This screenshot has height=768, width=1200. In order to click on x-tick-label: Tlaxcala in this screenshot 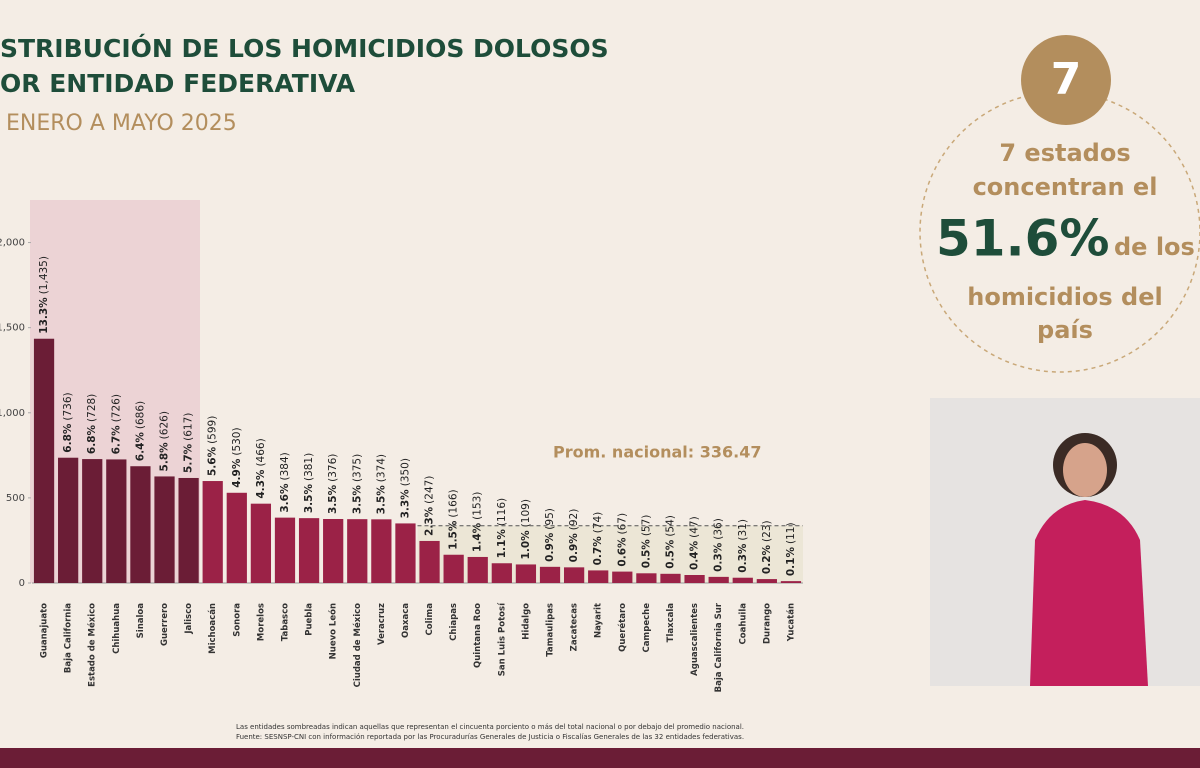, I will do `click(671, 623)`.